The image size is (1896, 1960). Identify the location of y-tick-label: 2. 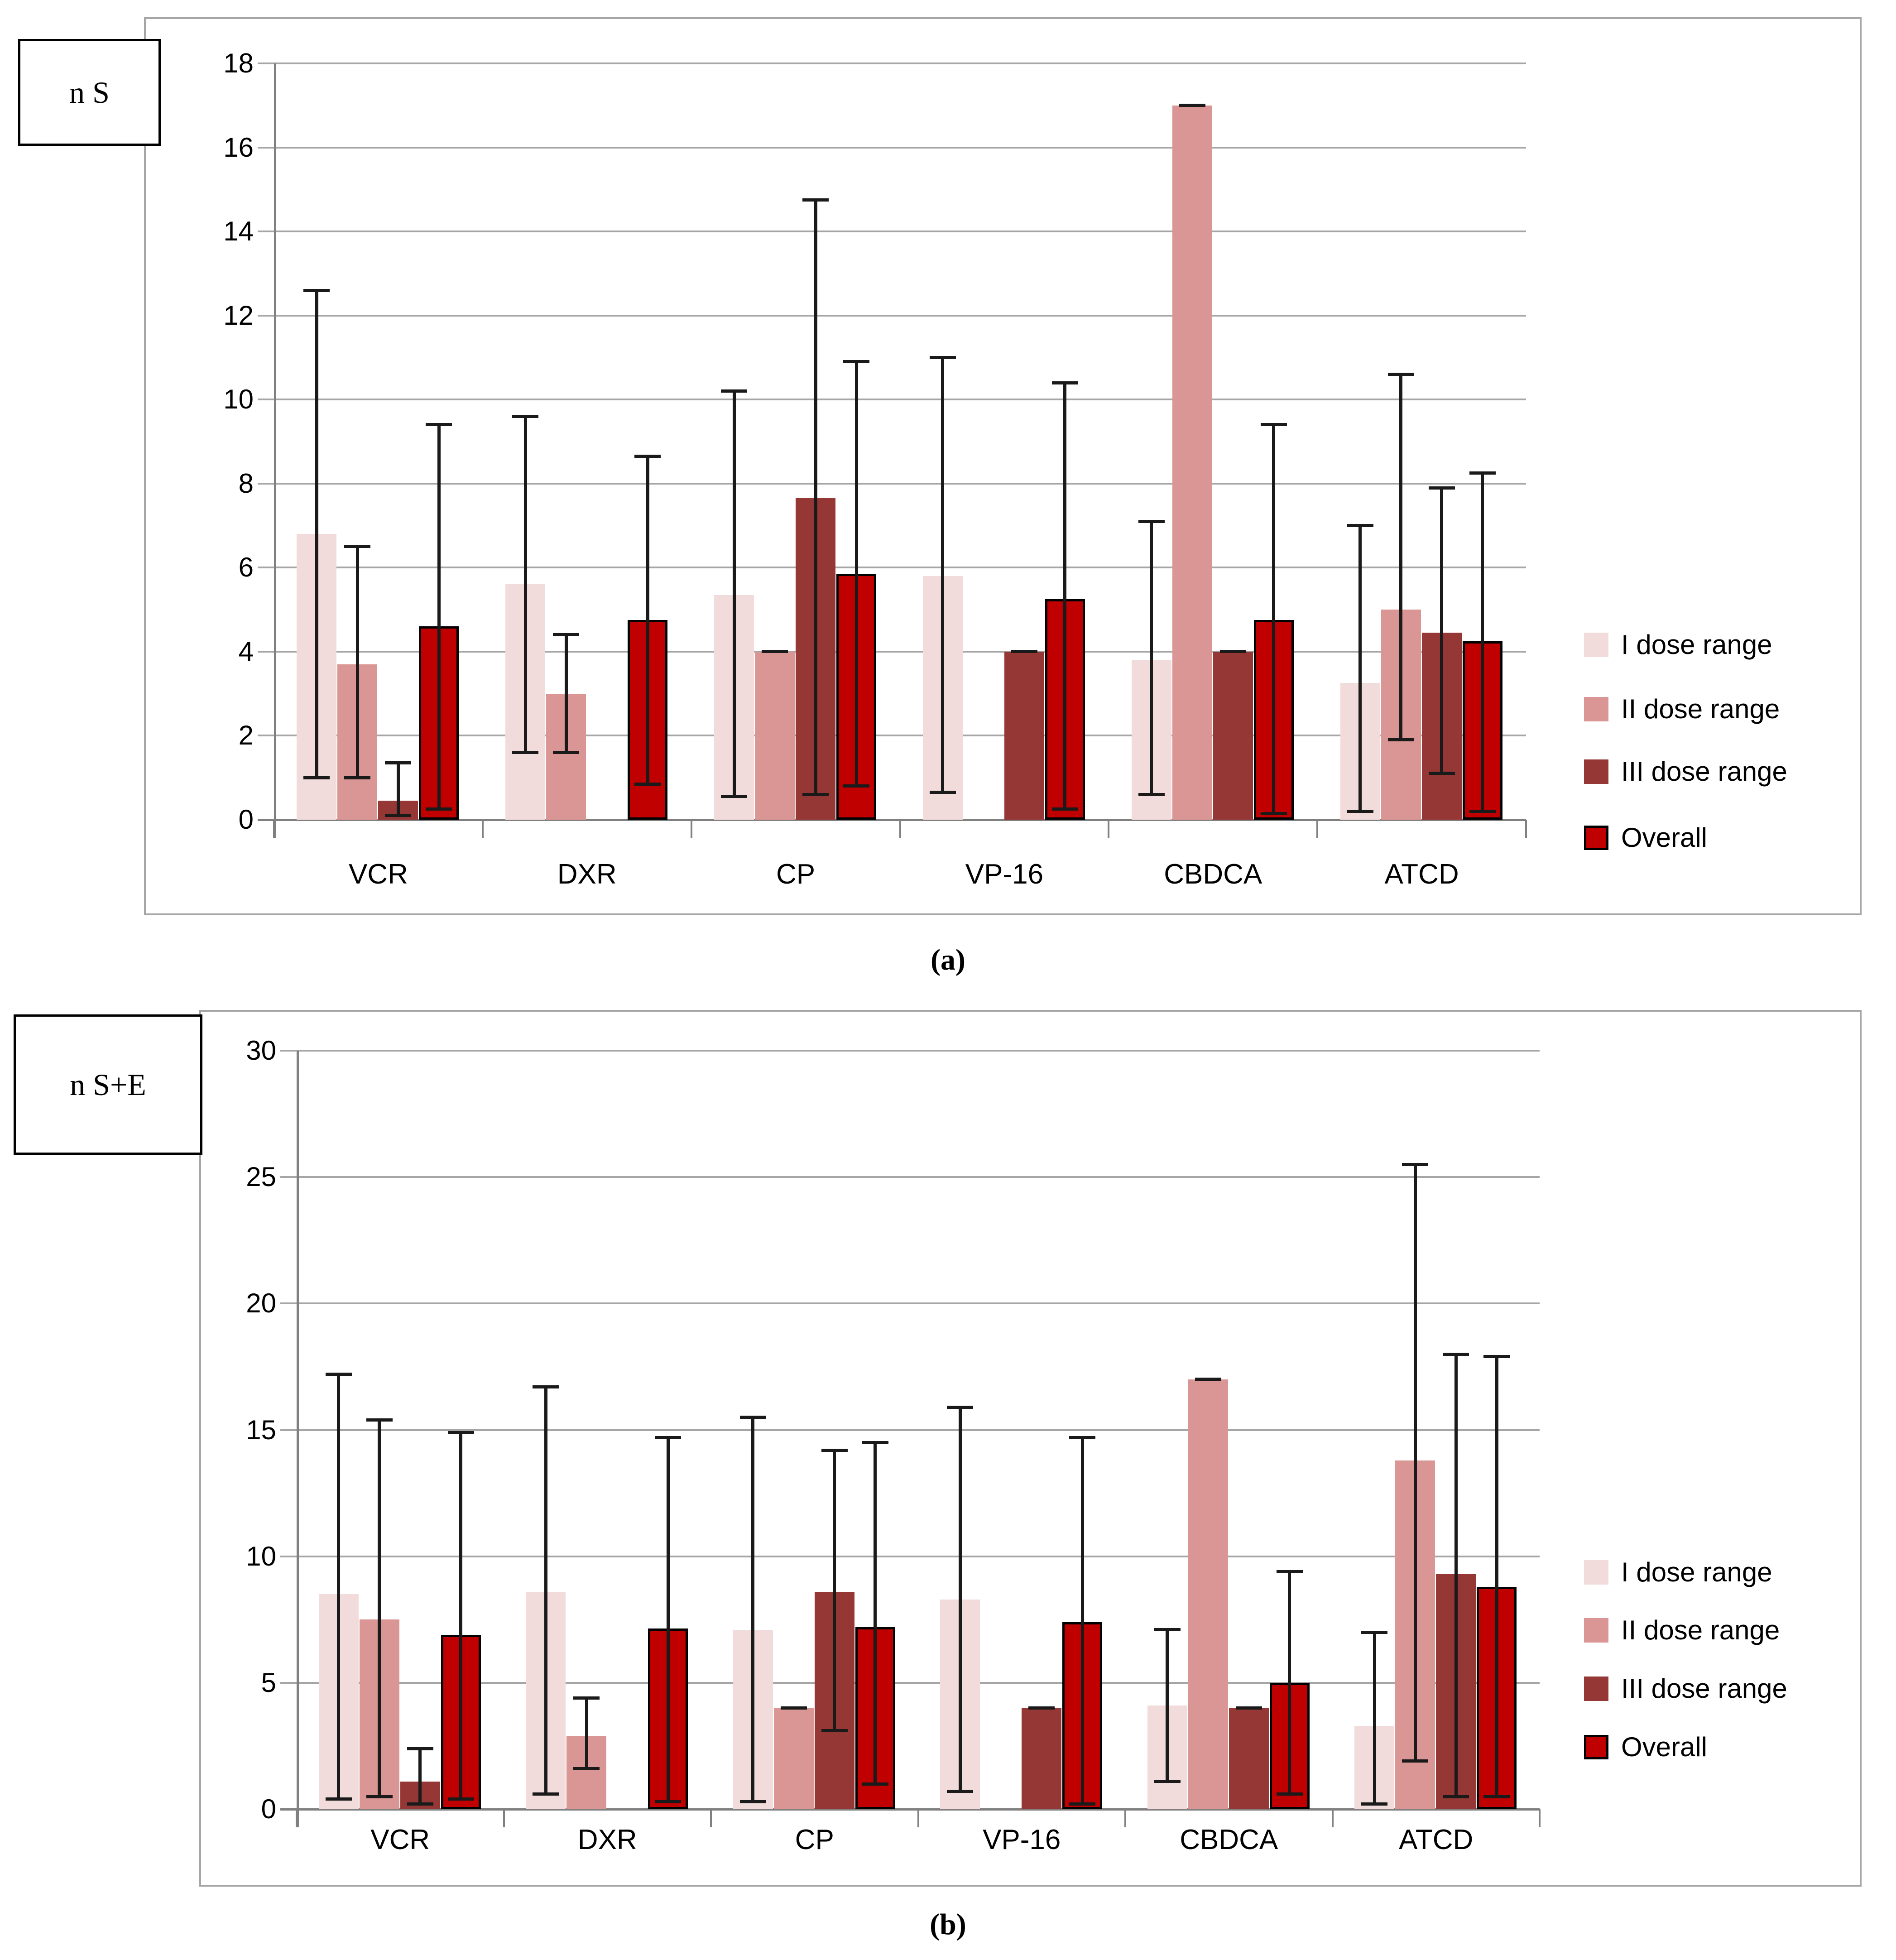
(246, 735).